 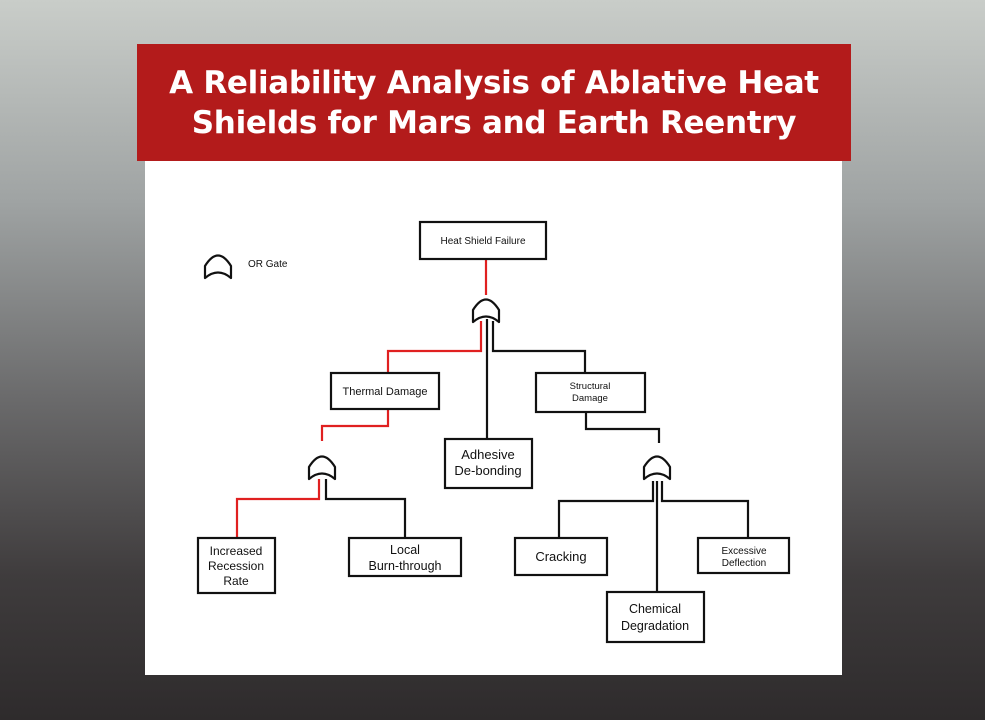 What do you see at coordinates (590, 398) in the screenshot?
I see `label-structural-line-2: Damage` at bounding box center [590, 398].